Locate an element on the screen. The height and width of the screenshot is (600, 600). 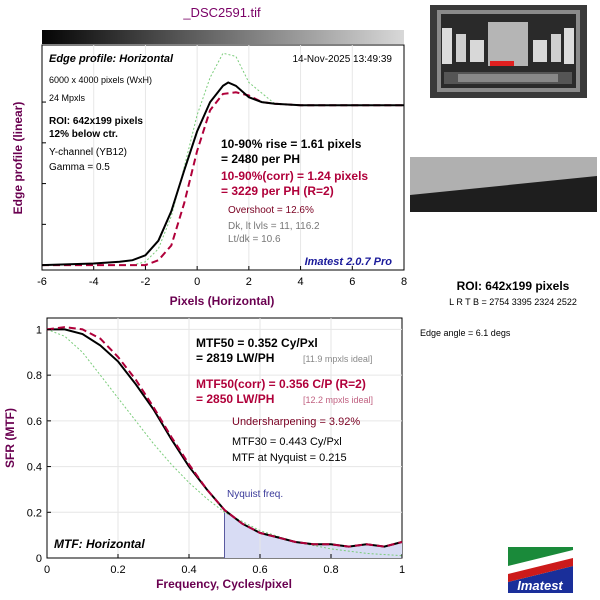
roi-crop-image is located at coordinates (503, 184).